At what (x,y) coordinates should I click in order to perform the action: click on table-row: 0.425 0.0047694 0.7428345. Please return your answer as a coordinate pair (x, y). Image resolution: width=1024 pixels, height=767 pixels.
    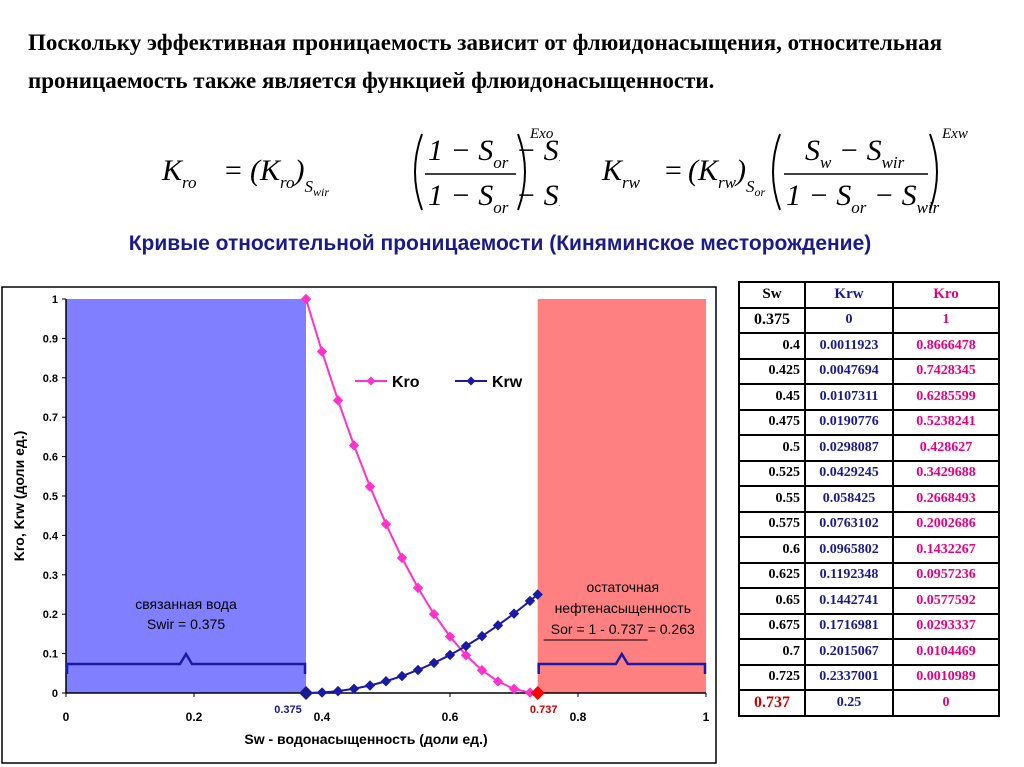
    Looking at the image, I should click on (869, 371).